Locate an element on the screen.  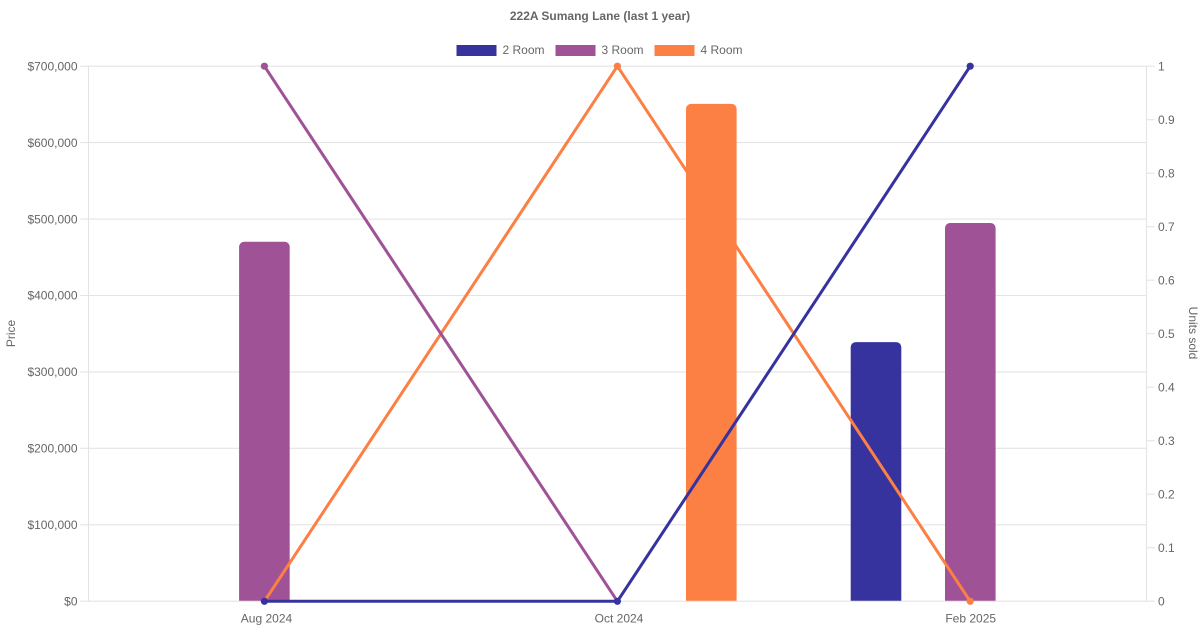
svg-text: $300,000 is located at coordinates (52, 372).